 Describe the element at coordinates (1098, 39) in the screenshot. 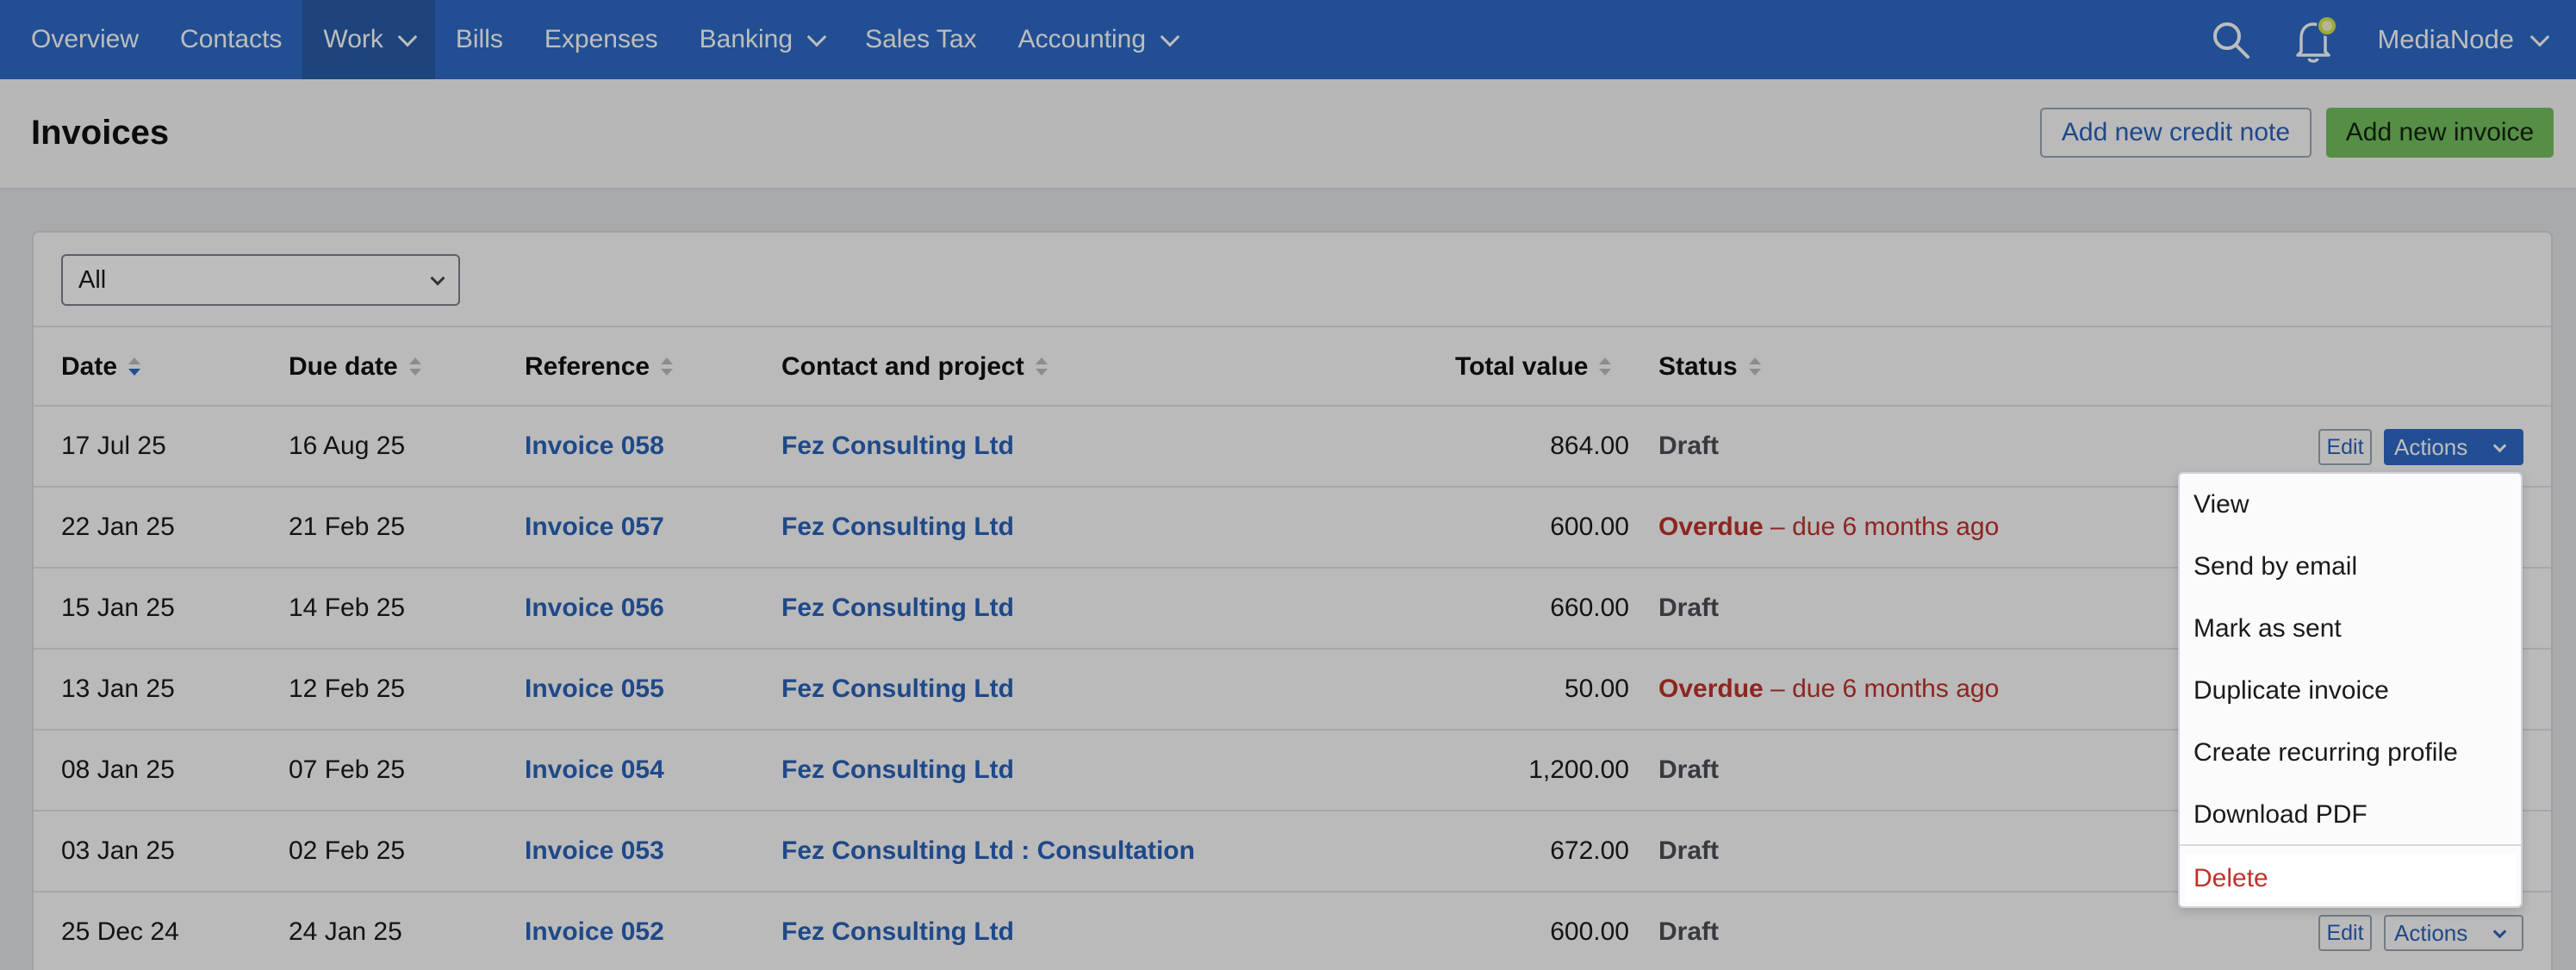

I see `nav-accounting: Accounting` at that location.